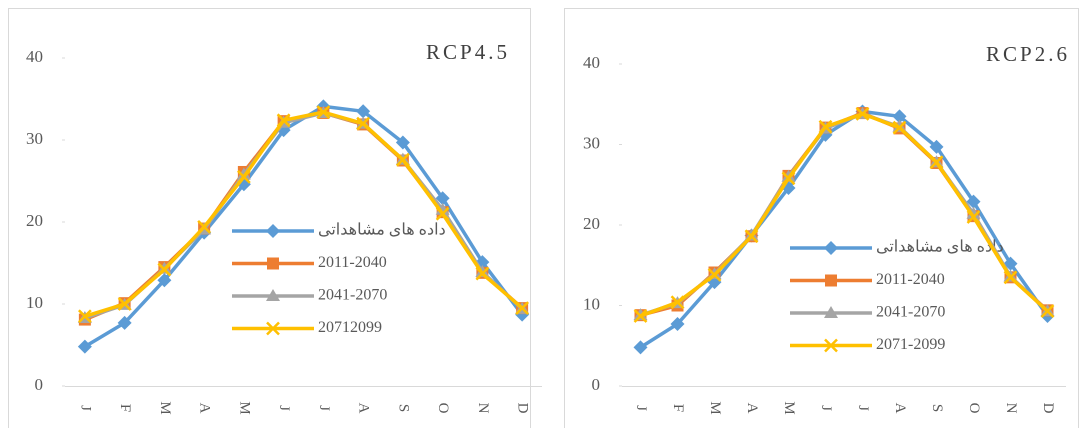 The width and height of the screenshot is (1082, 433). What do you see at coordinates (468, 52) in the screenshot?
I see `chart-title: RCP4.5` at bounding box center [468, 52].